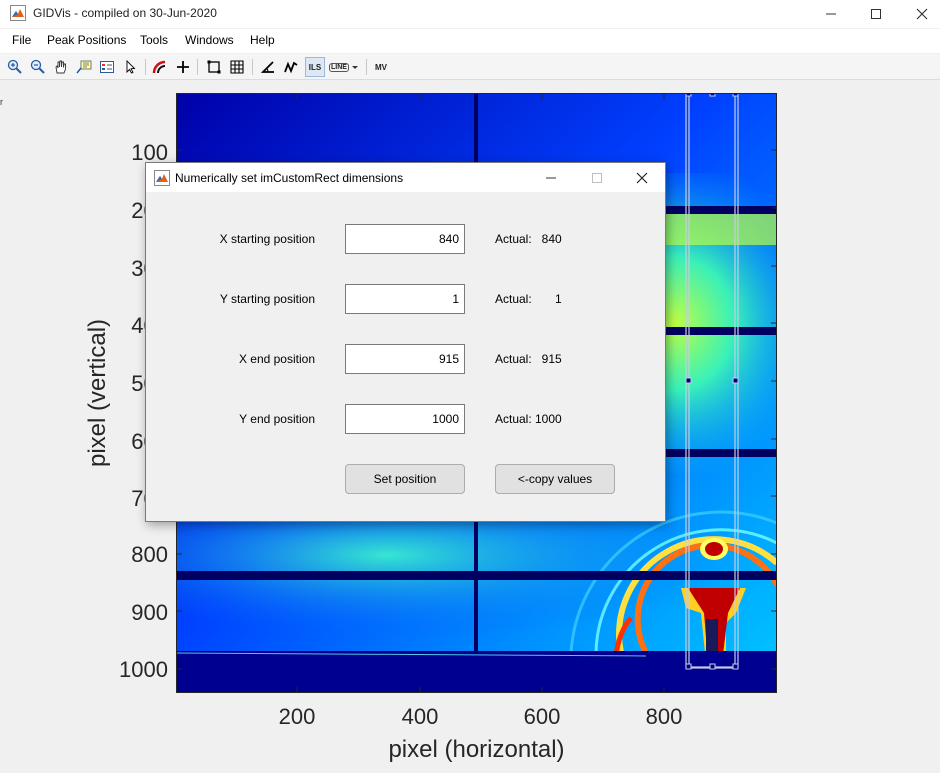  What do you see at coordinates (551, 239) in the screenshot?
I see `actual-value: 840` at bounding box center [551, 239].